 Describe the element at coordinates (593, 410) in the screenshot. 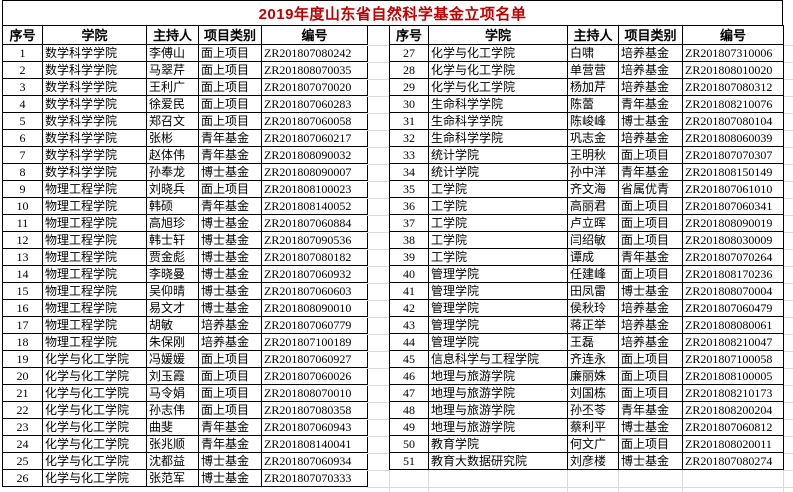

I see `cell-pi: 孙丕苓` at that location.